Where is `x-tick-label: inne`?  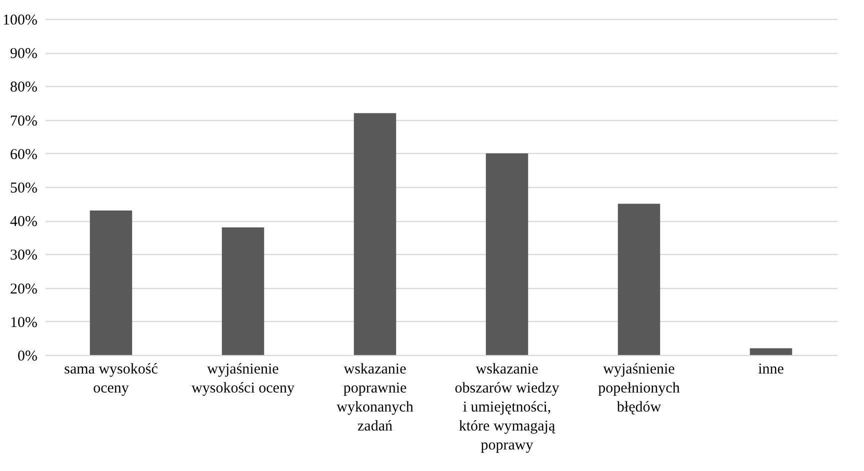 x-tick-label: inne is located at coordinates (771, 370).